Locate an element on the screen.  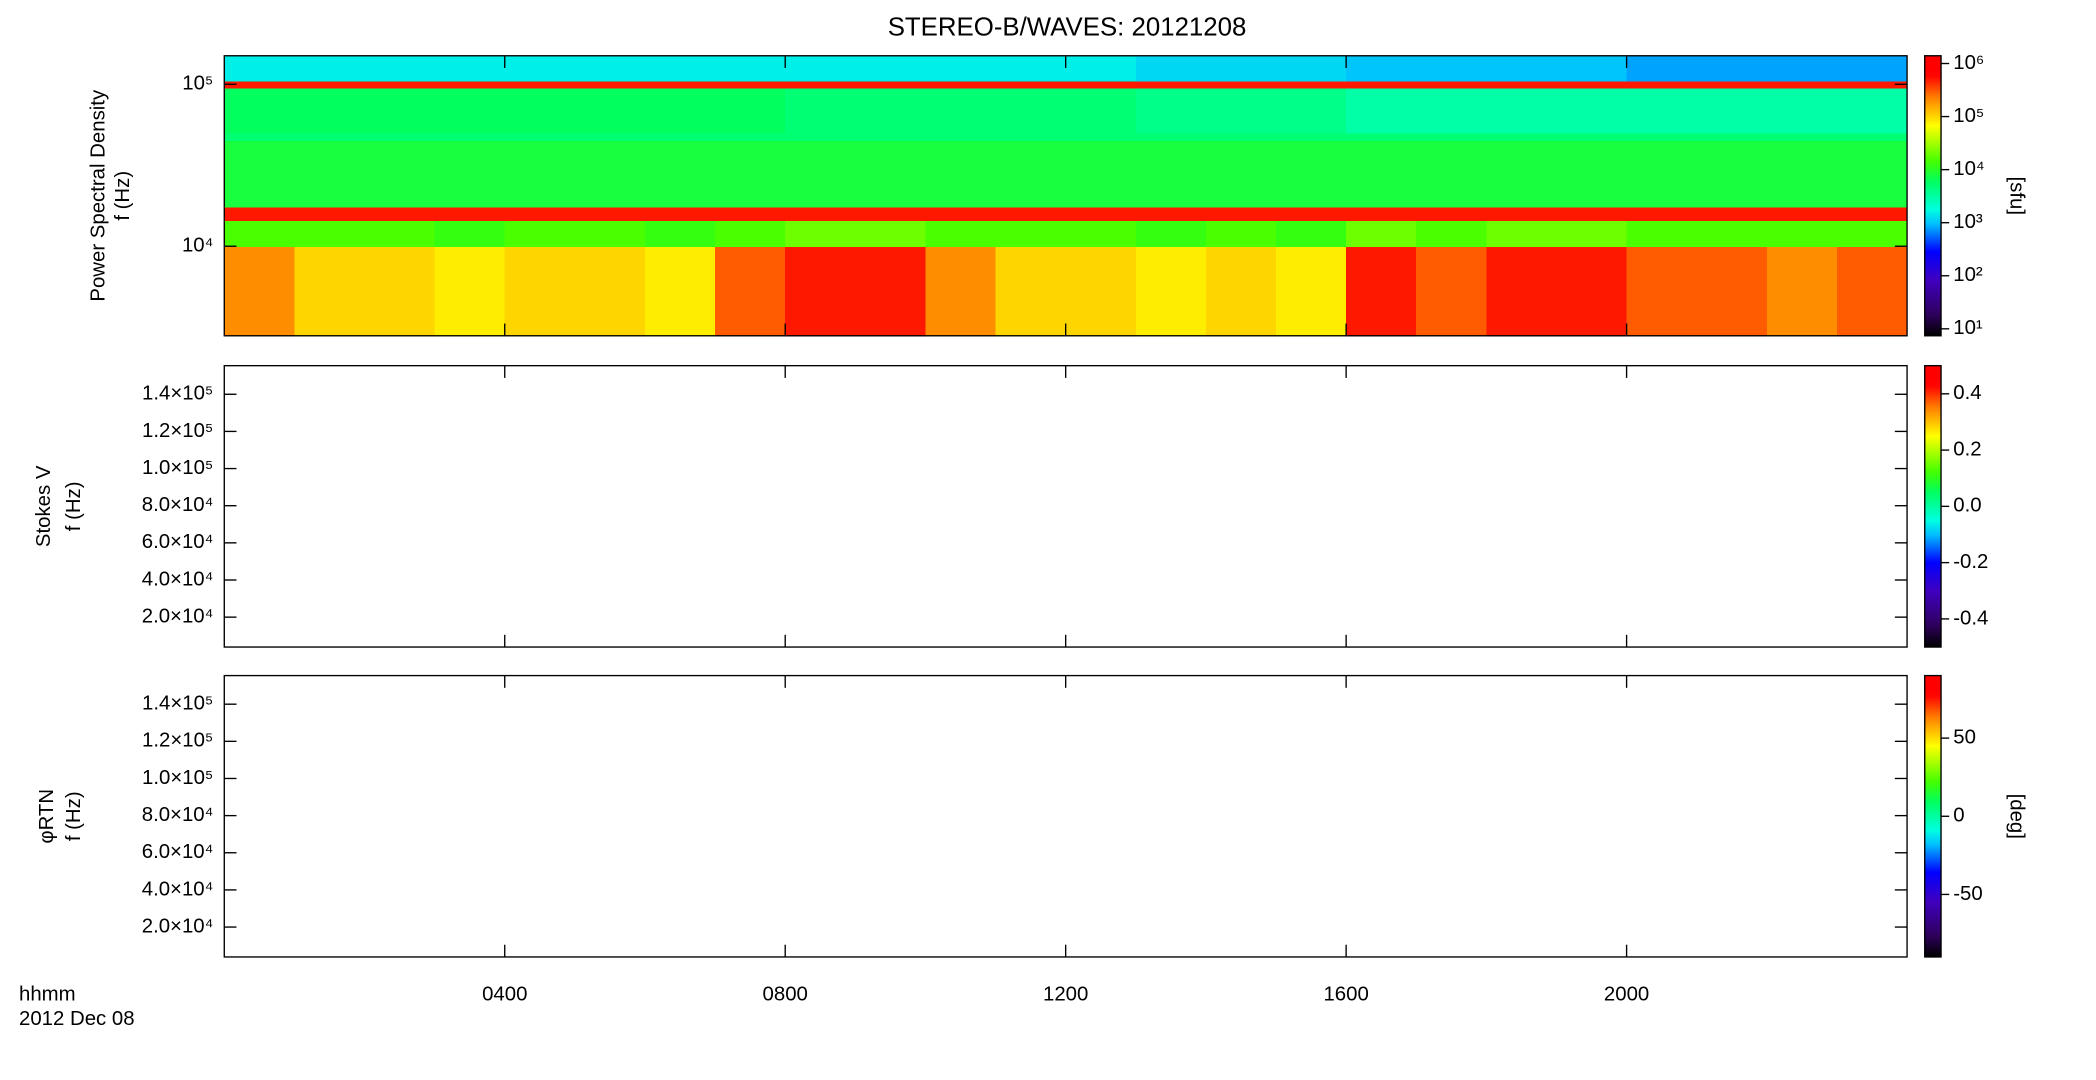
y-tick-label: 6.0×10⁴ is located at coordinates (178, 852).